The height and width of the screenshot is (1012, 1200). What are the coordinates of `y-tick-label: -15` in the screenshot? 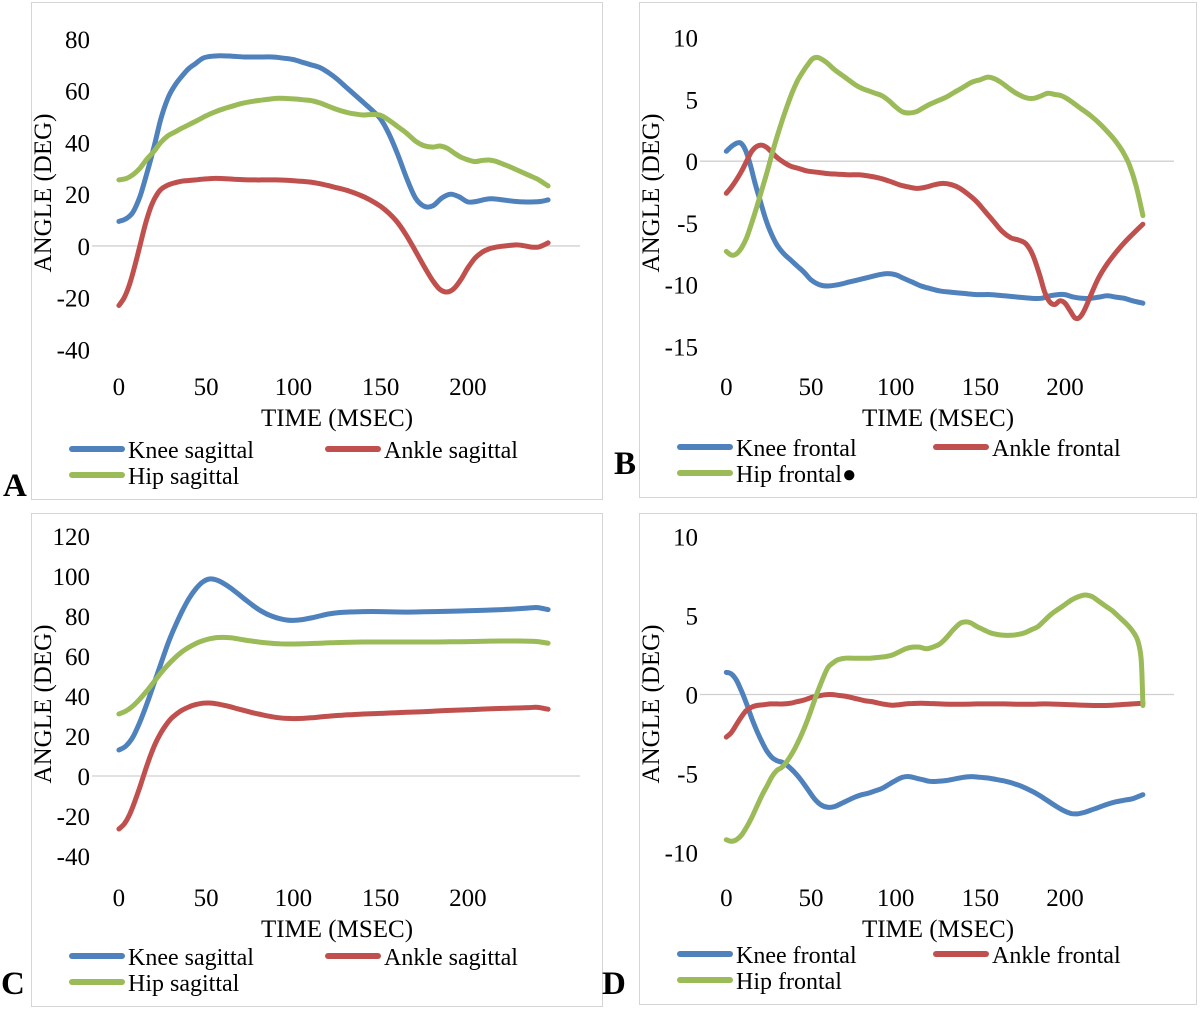 It's located at (681, 347).